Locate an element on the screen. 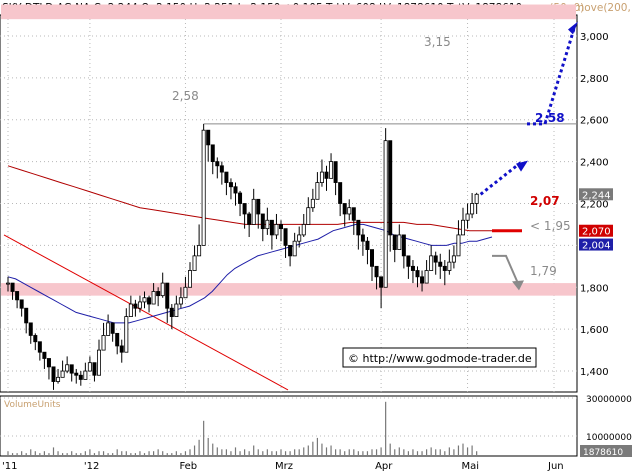 The height and width of the screenshot is (474, 634). support-zone-bottom is located at coordinates (288, 289).